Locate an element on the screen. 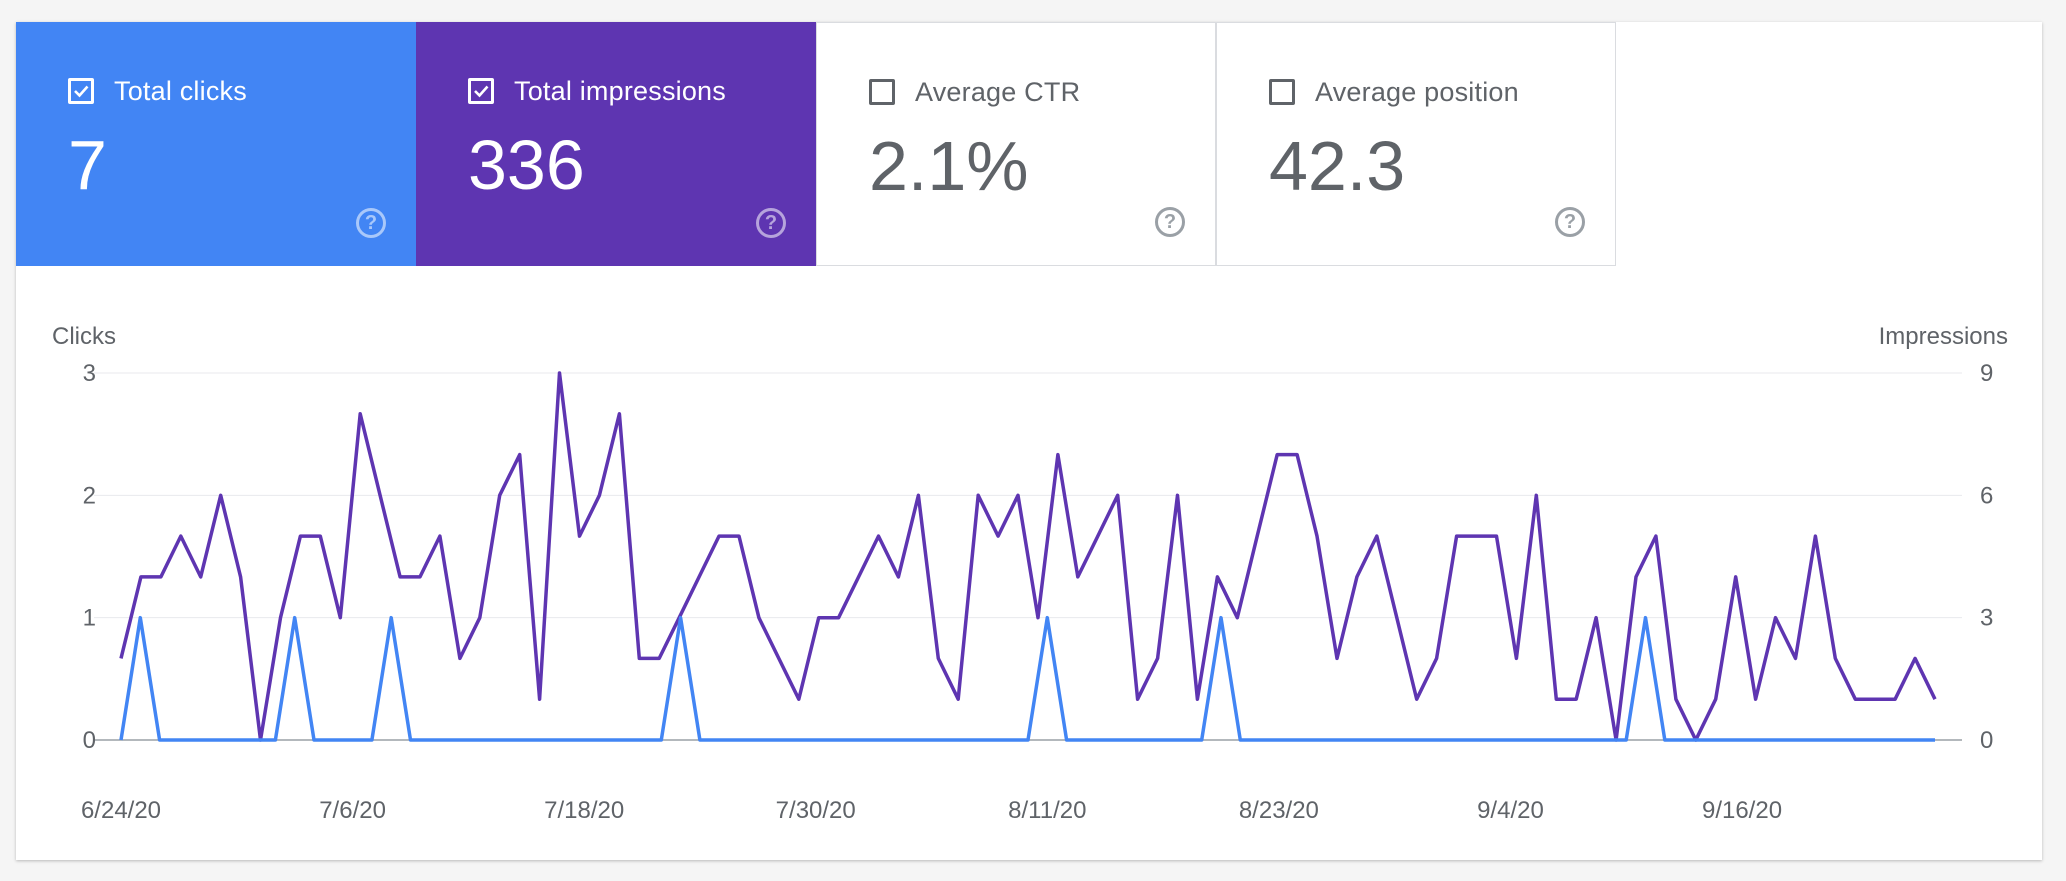 The image size is (2066, 881). tile-average-ctr: Average CTR 2.1% ? is located at coordinates (1016, 144).